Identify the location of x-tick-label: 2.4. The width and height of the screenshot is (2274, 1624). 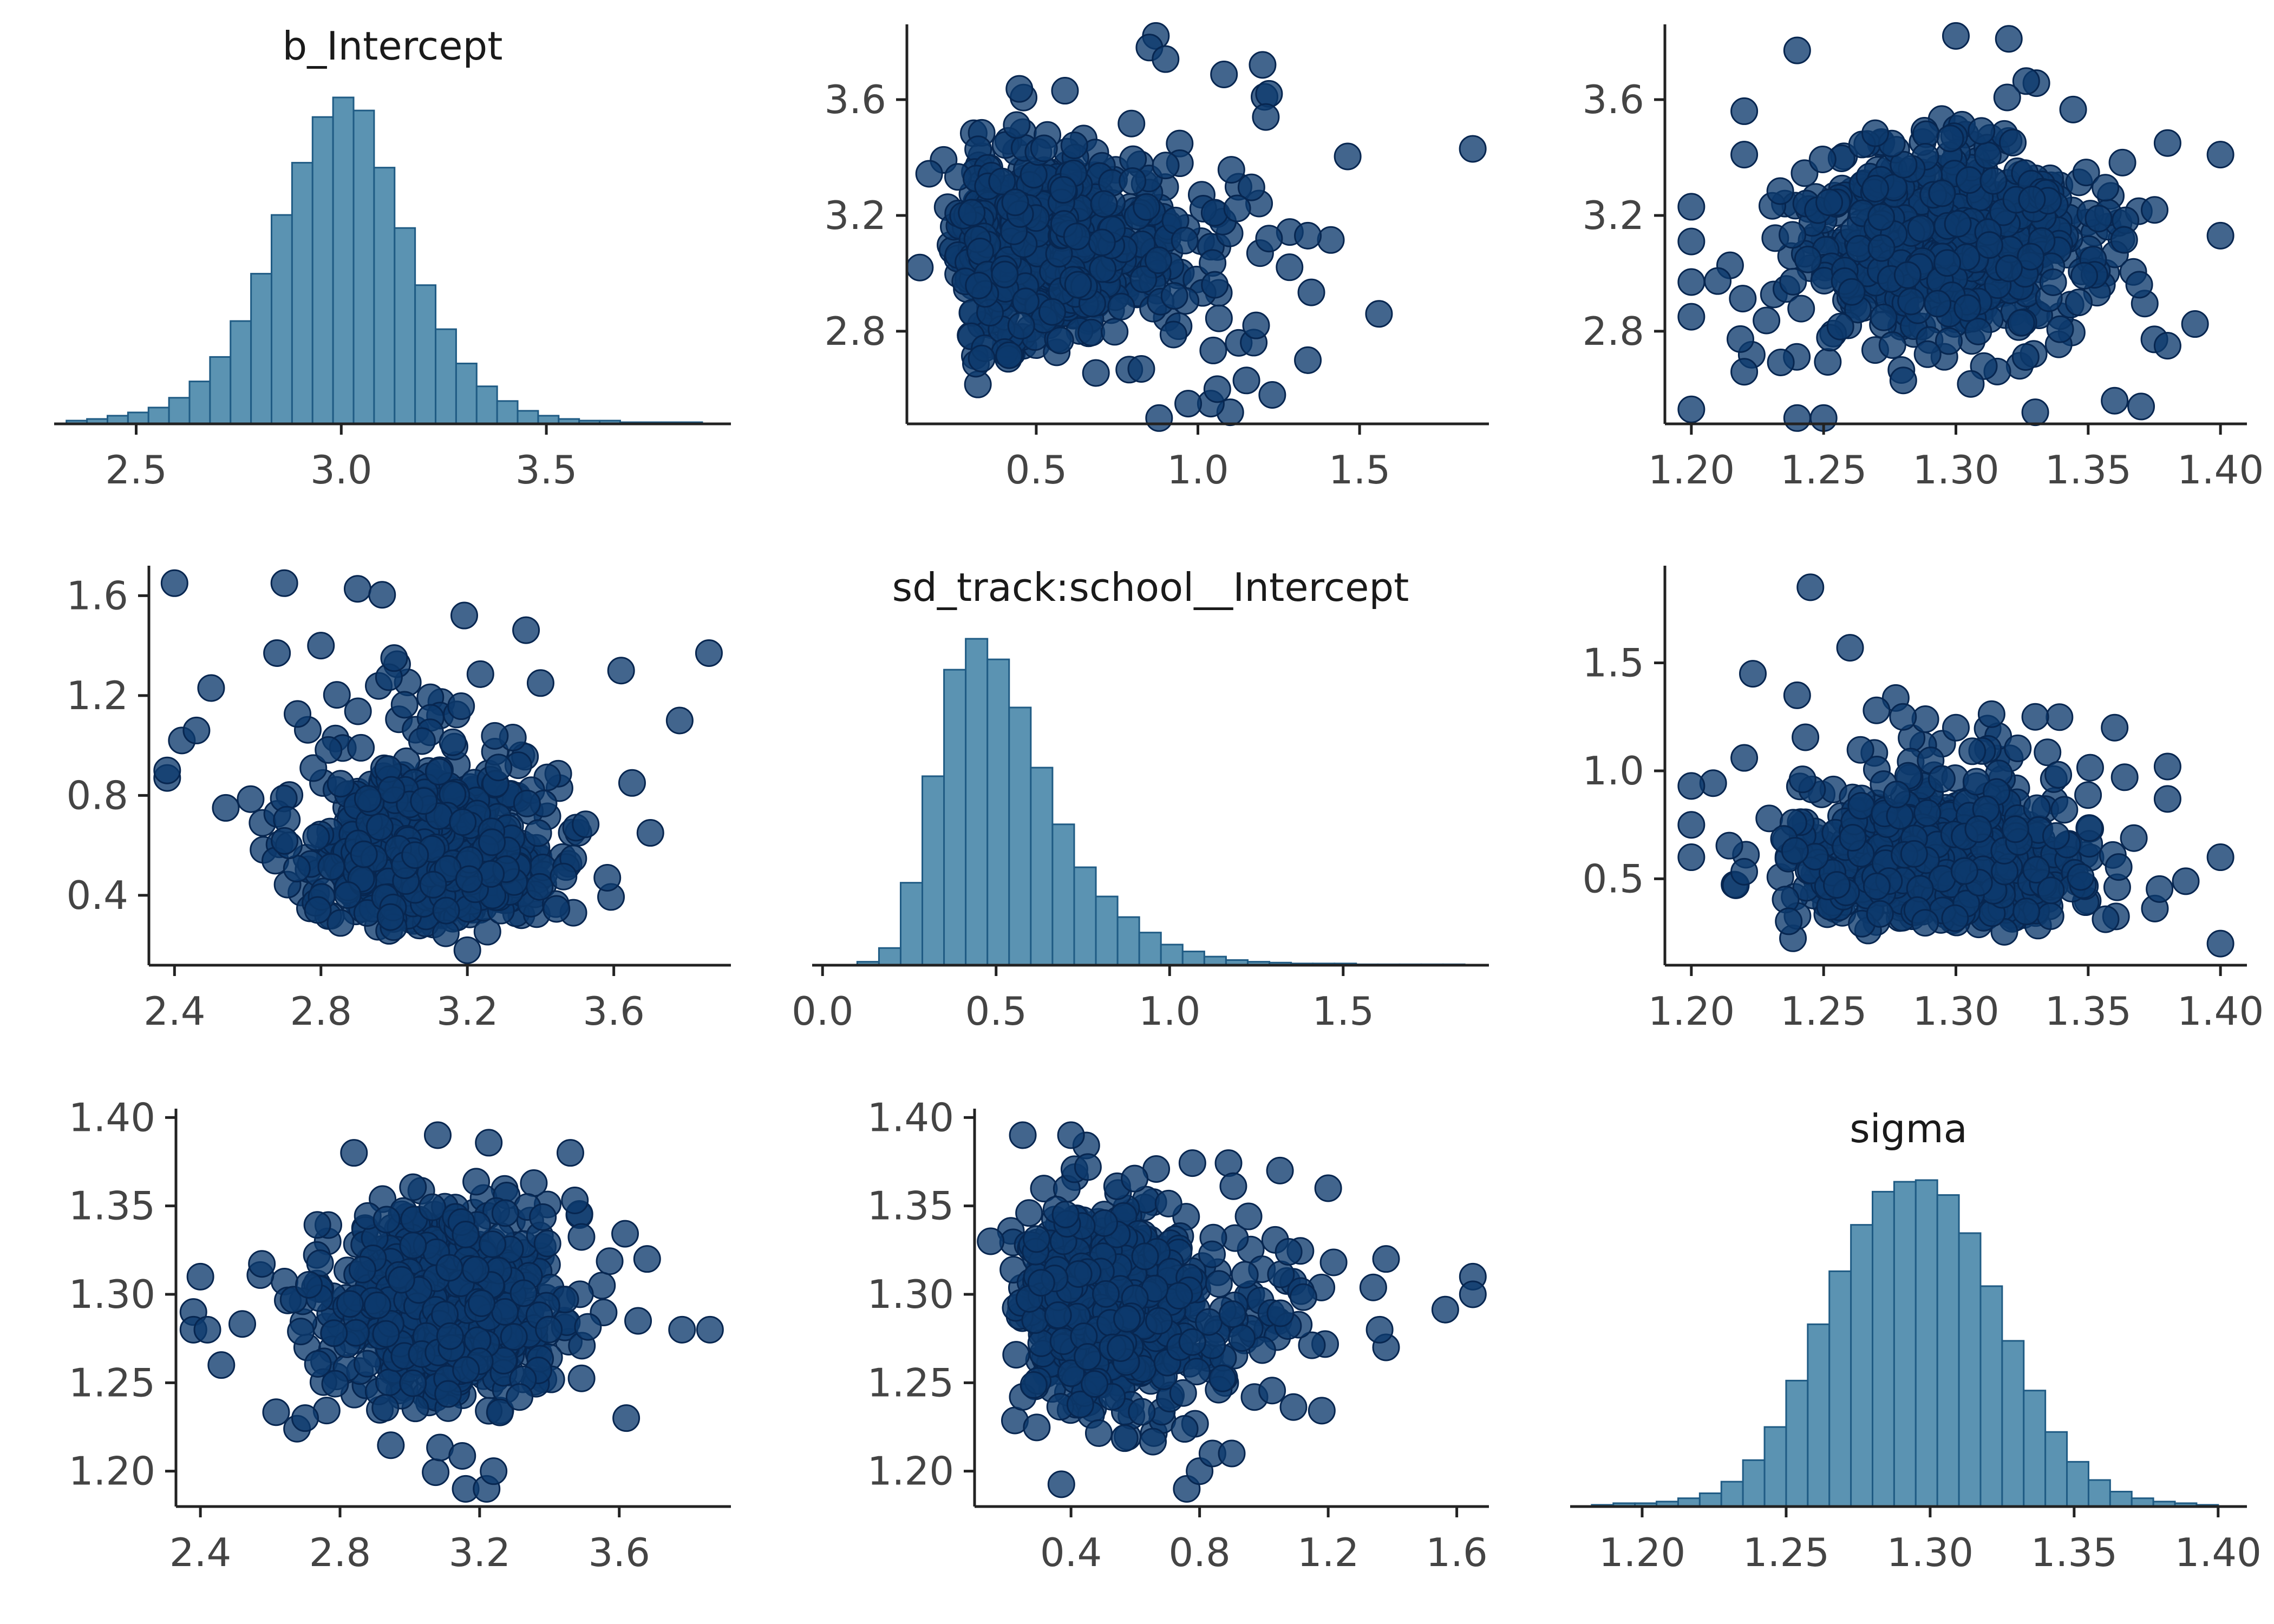
(201, 1553).